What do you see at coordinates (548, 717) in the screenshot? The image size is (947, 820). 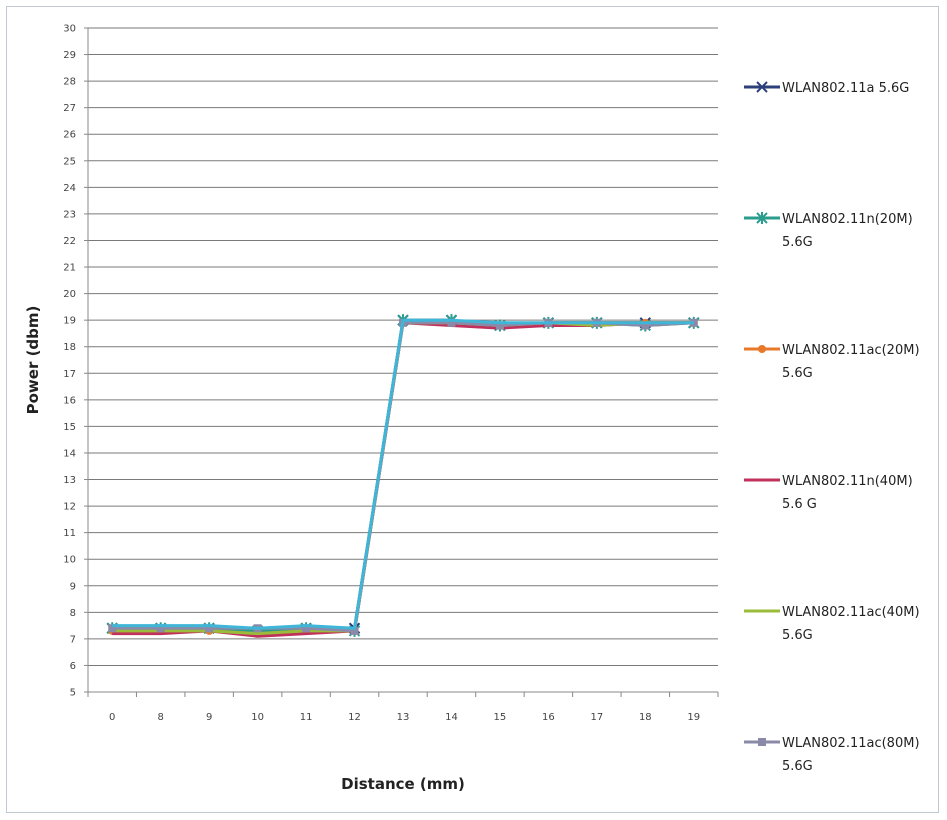 I see `x-tick-label: 16` at bounding box center [548, 717].